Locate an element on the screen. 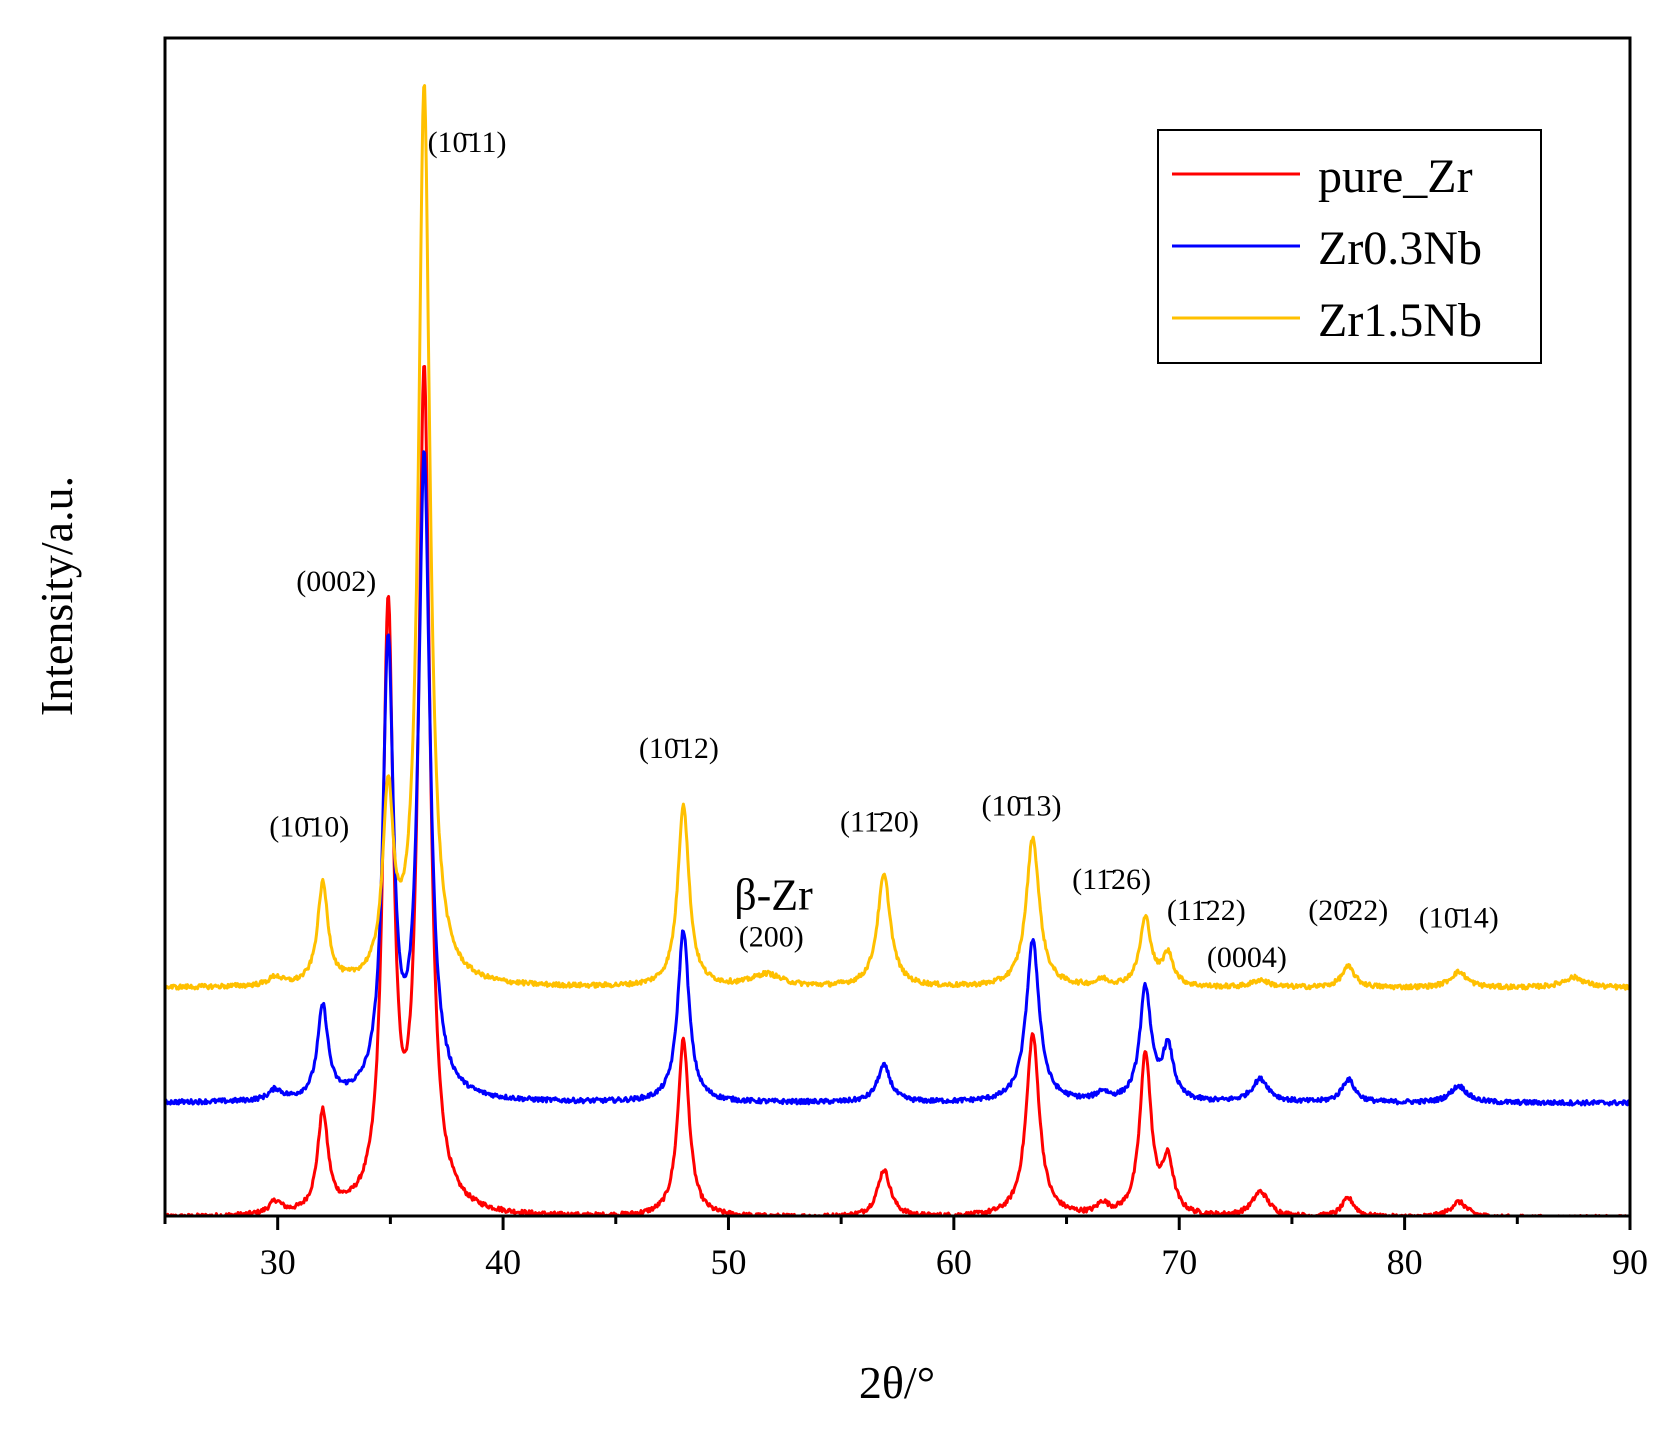 The height and width of the screenshot is (1434, 1674). peak-label: (0002) is located at coordinates (336, 581).